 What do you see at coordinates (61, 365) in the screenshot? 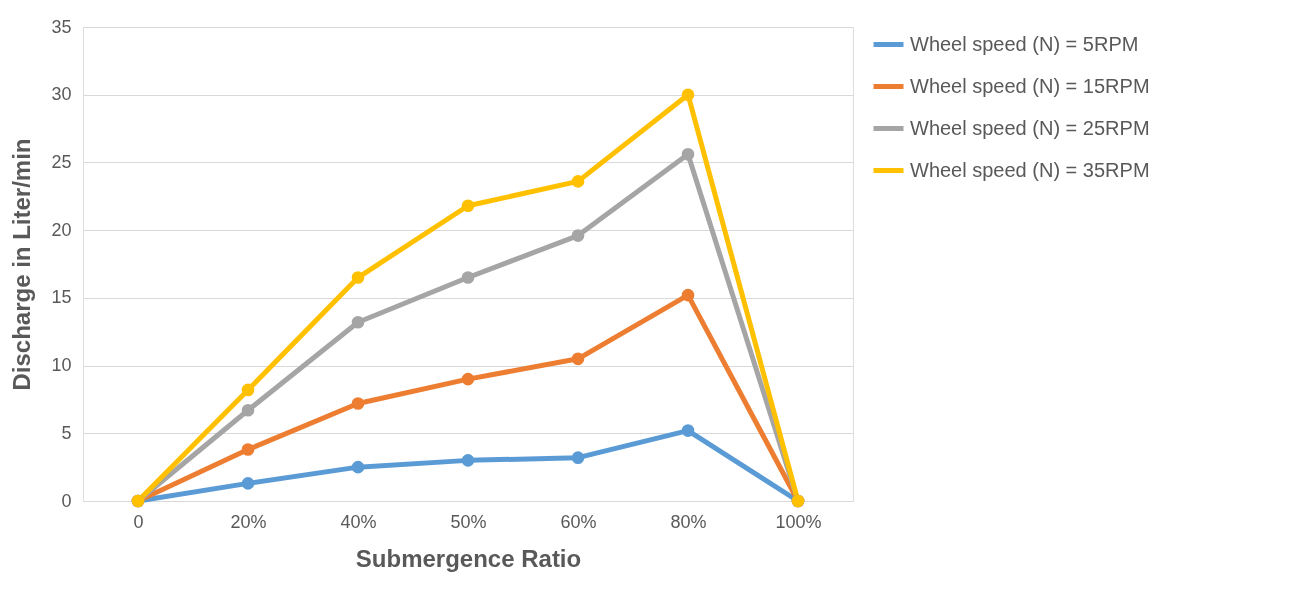
I see `y-tick-label: 10` at bounding box center [61, 365].